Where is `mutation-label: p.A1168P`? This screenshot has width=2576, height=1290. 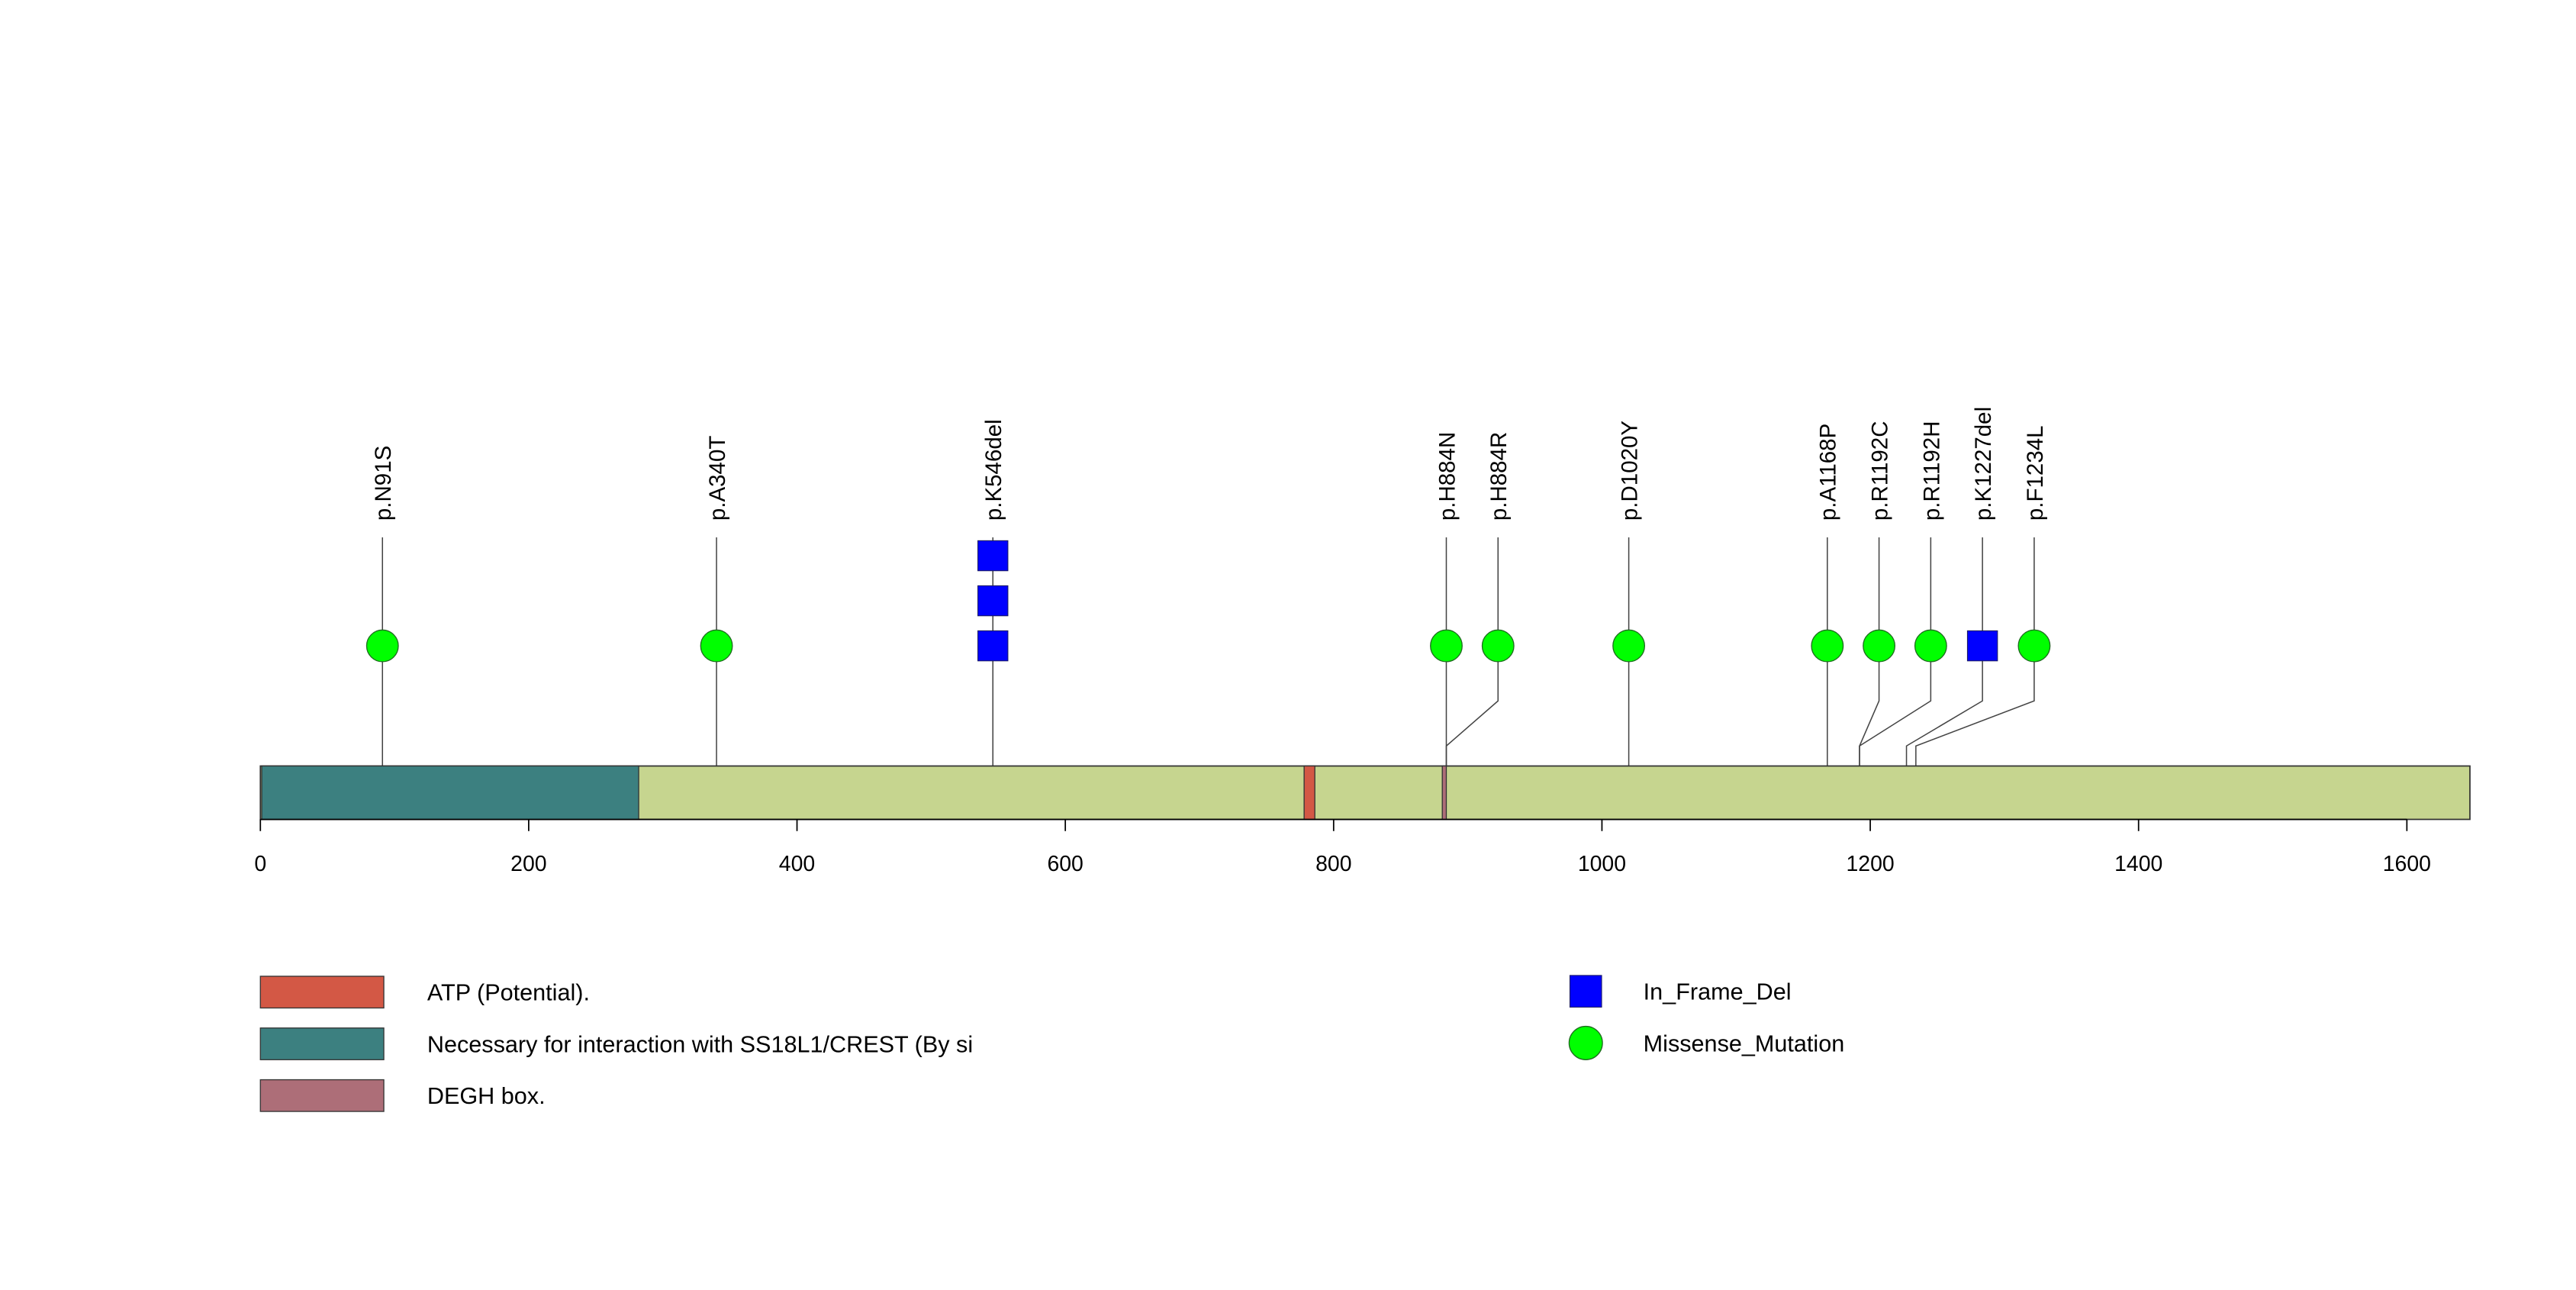 mutation-label: p.A1168P is located at coordinates (1828, 472).